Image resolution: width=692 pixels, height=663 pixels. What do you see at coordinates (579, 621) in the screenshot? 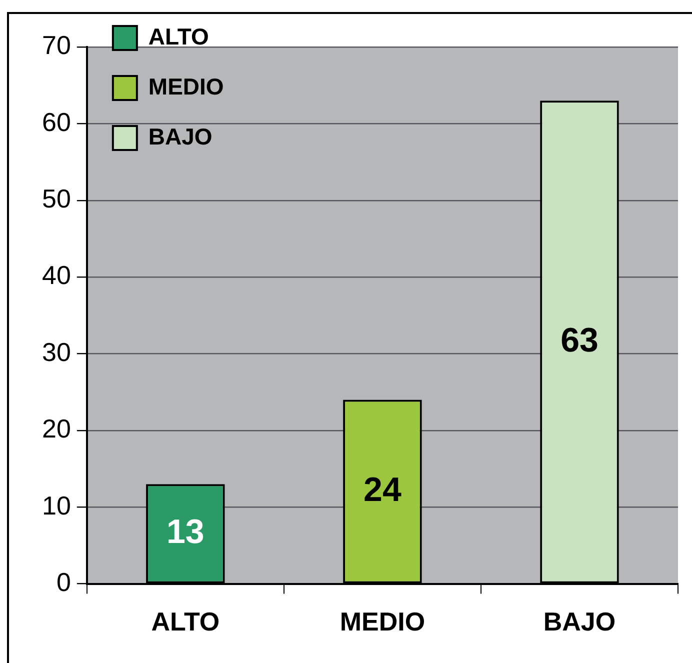
I see `x-tick-label: BAJO` at bounding box center [579, 621].